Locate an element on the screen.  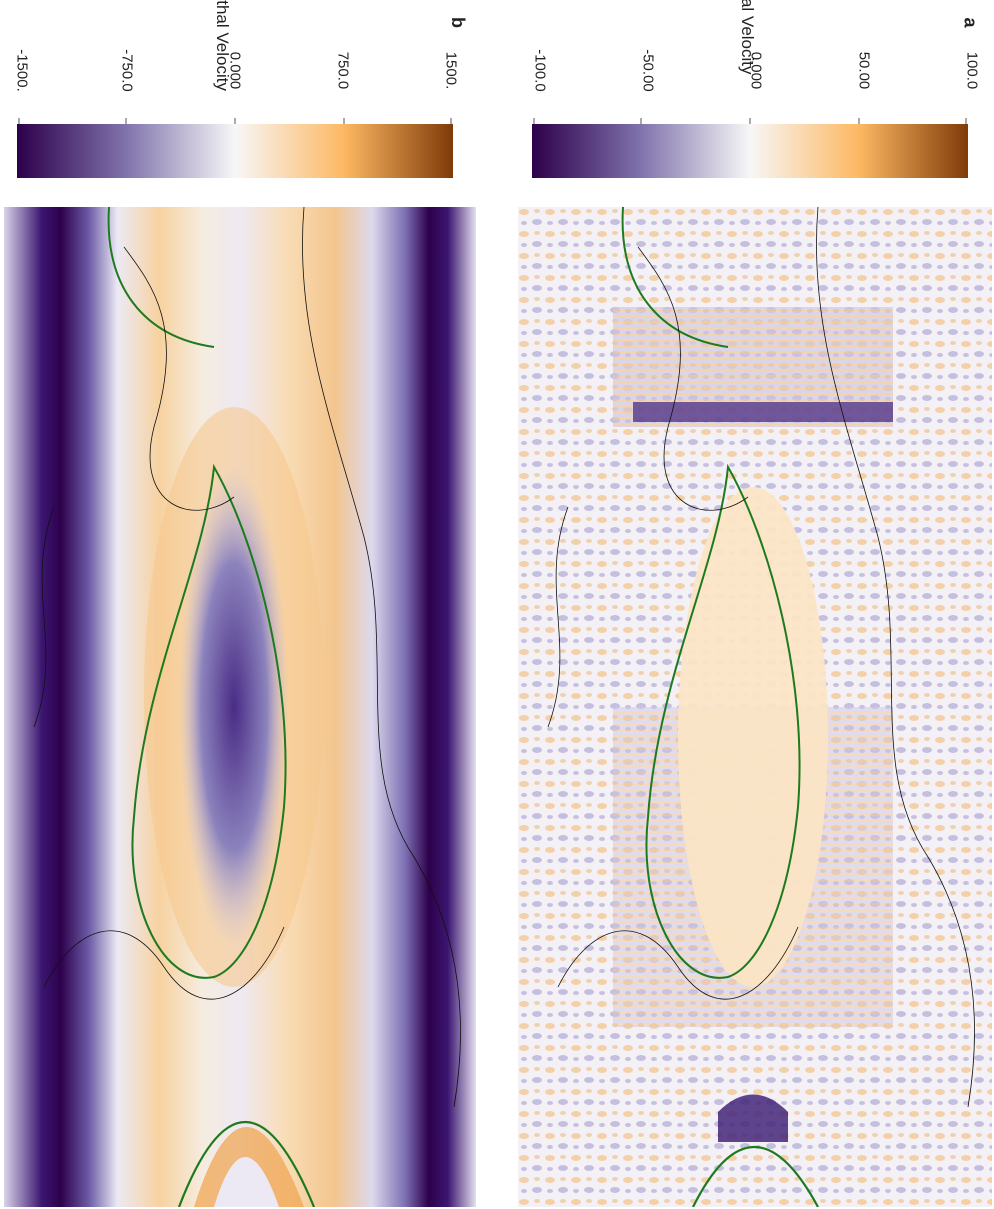
colorbar-a is located at coordinates (750, 148).